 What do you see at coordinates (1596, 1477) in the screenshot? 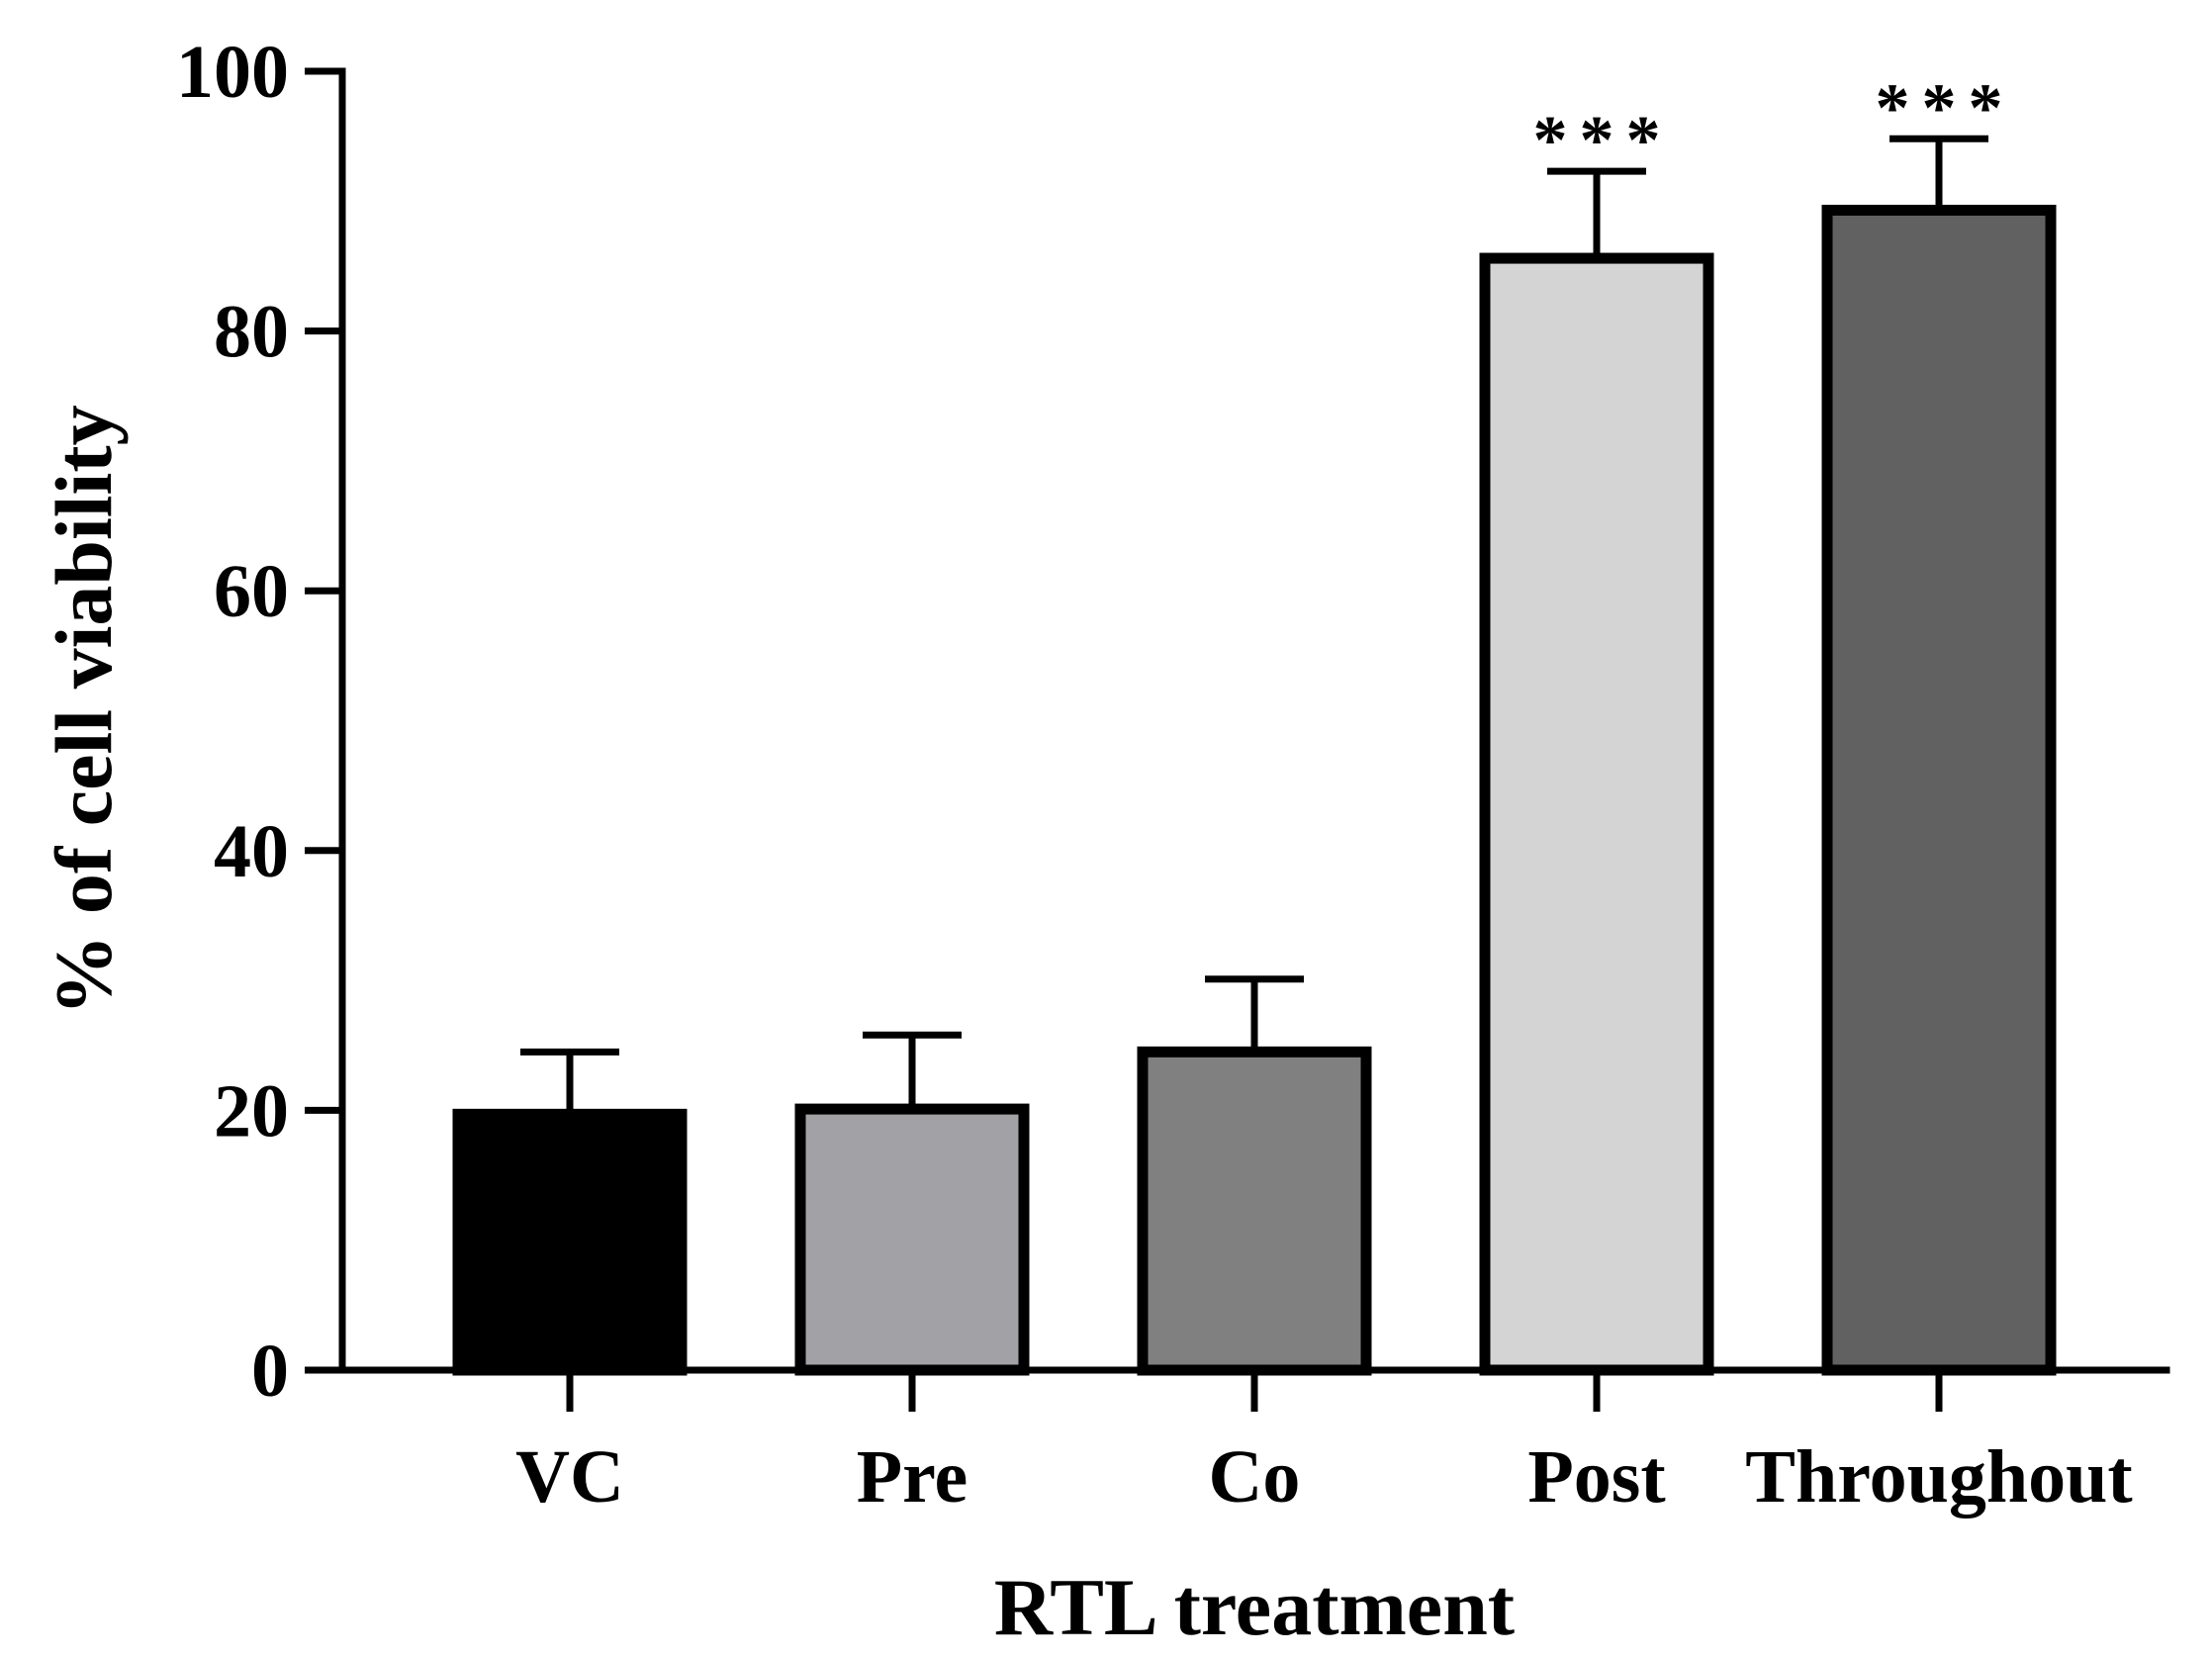
I see `x-tick-label-post: Post` at bounding box center [1596, 1477].